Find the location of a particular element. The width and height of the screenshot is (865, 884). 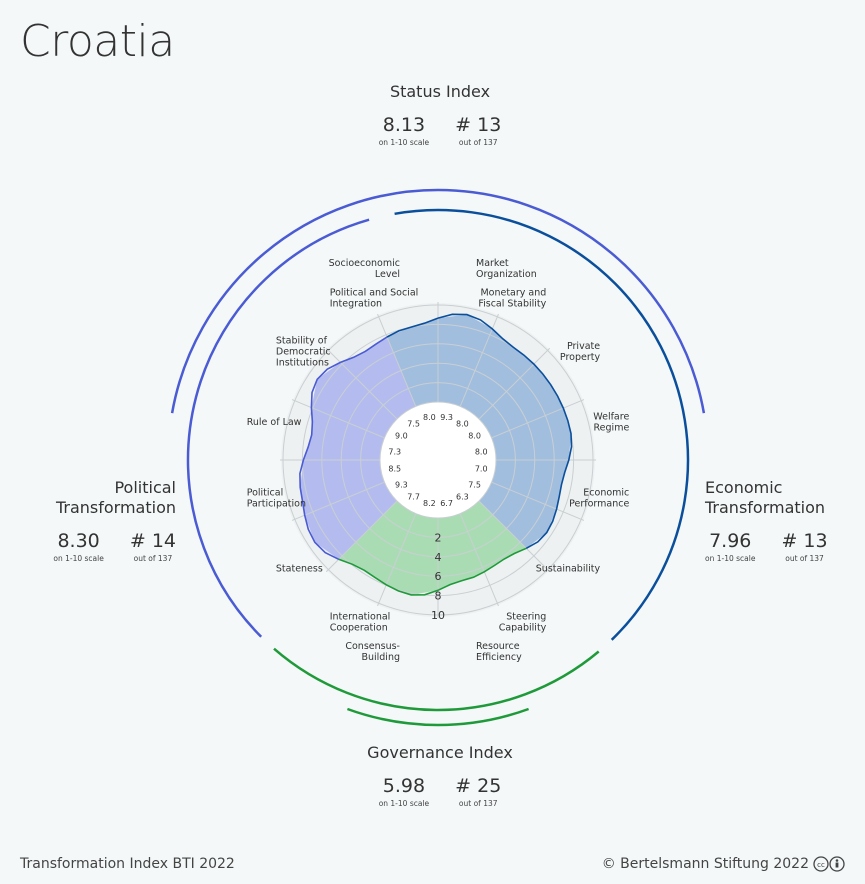

status-index-title: Status Index is located at coordinates (440, 91).